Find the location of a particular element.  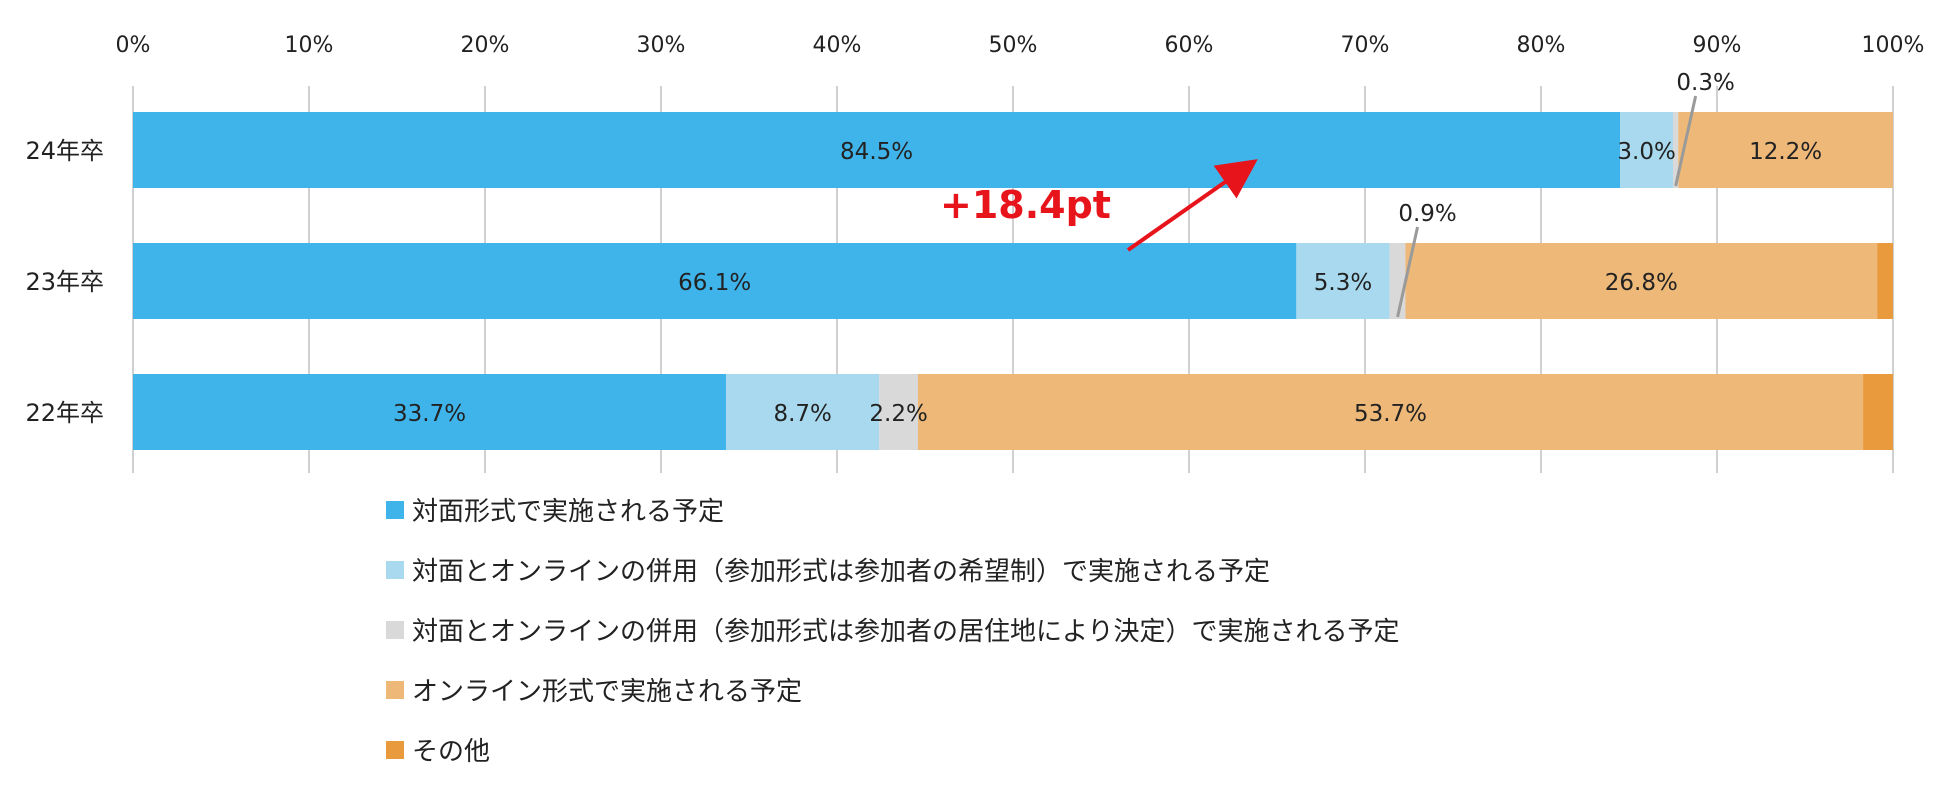

x-tick-label: 30% is located at coordinates (661, 45).